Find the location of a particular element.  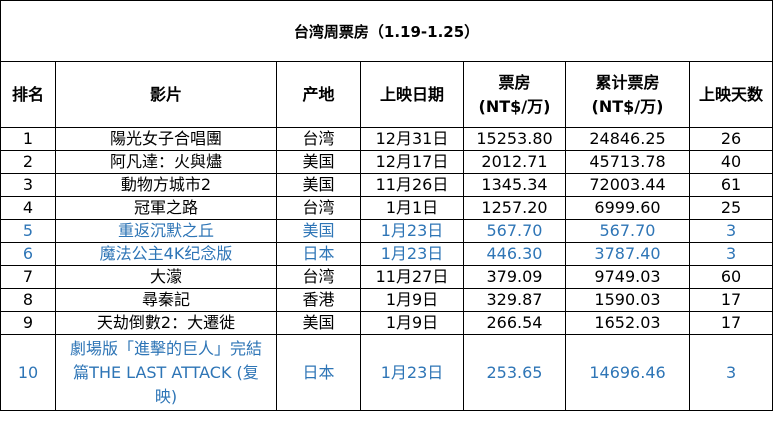

table-row: 3 動物方城市2 美国 11月26日 1345.34 72003.44 61 is located at coordinates (386, 185).